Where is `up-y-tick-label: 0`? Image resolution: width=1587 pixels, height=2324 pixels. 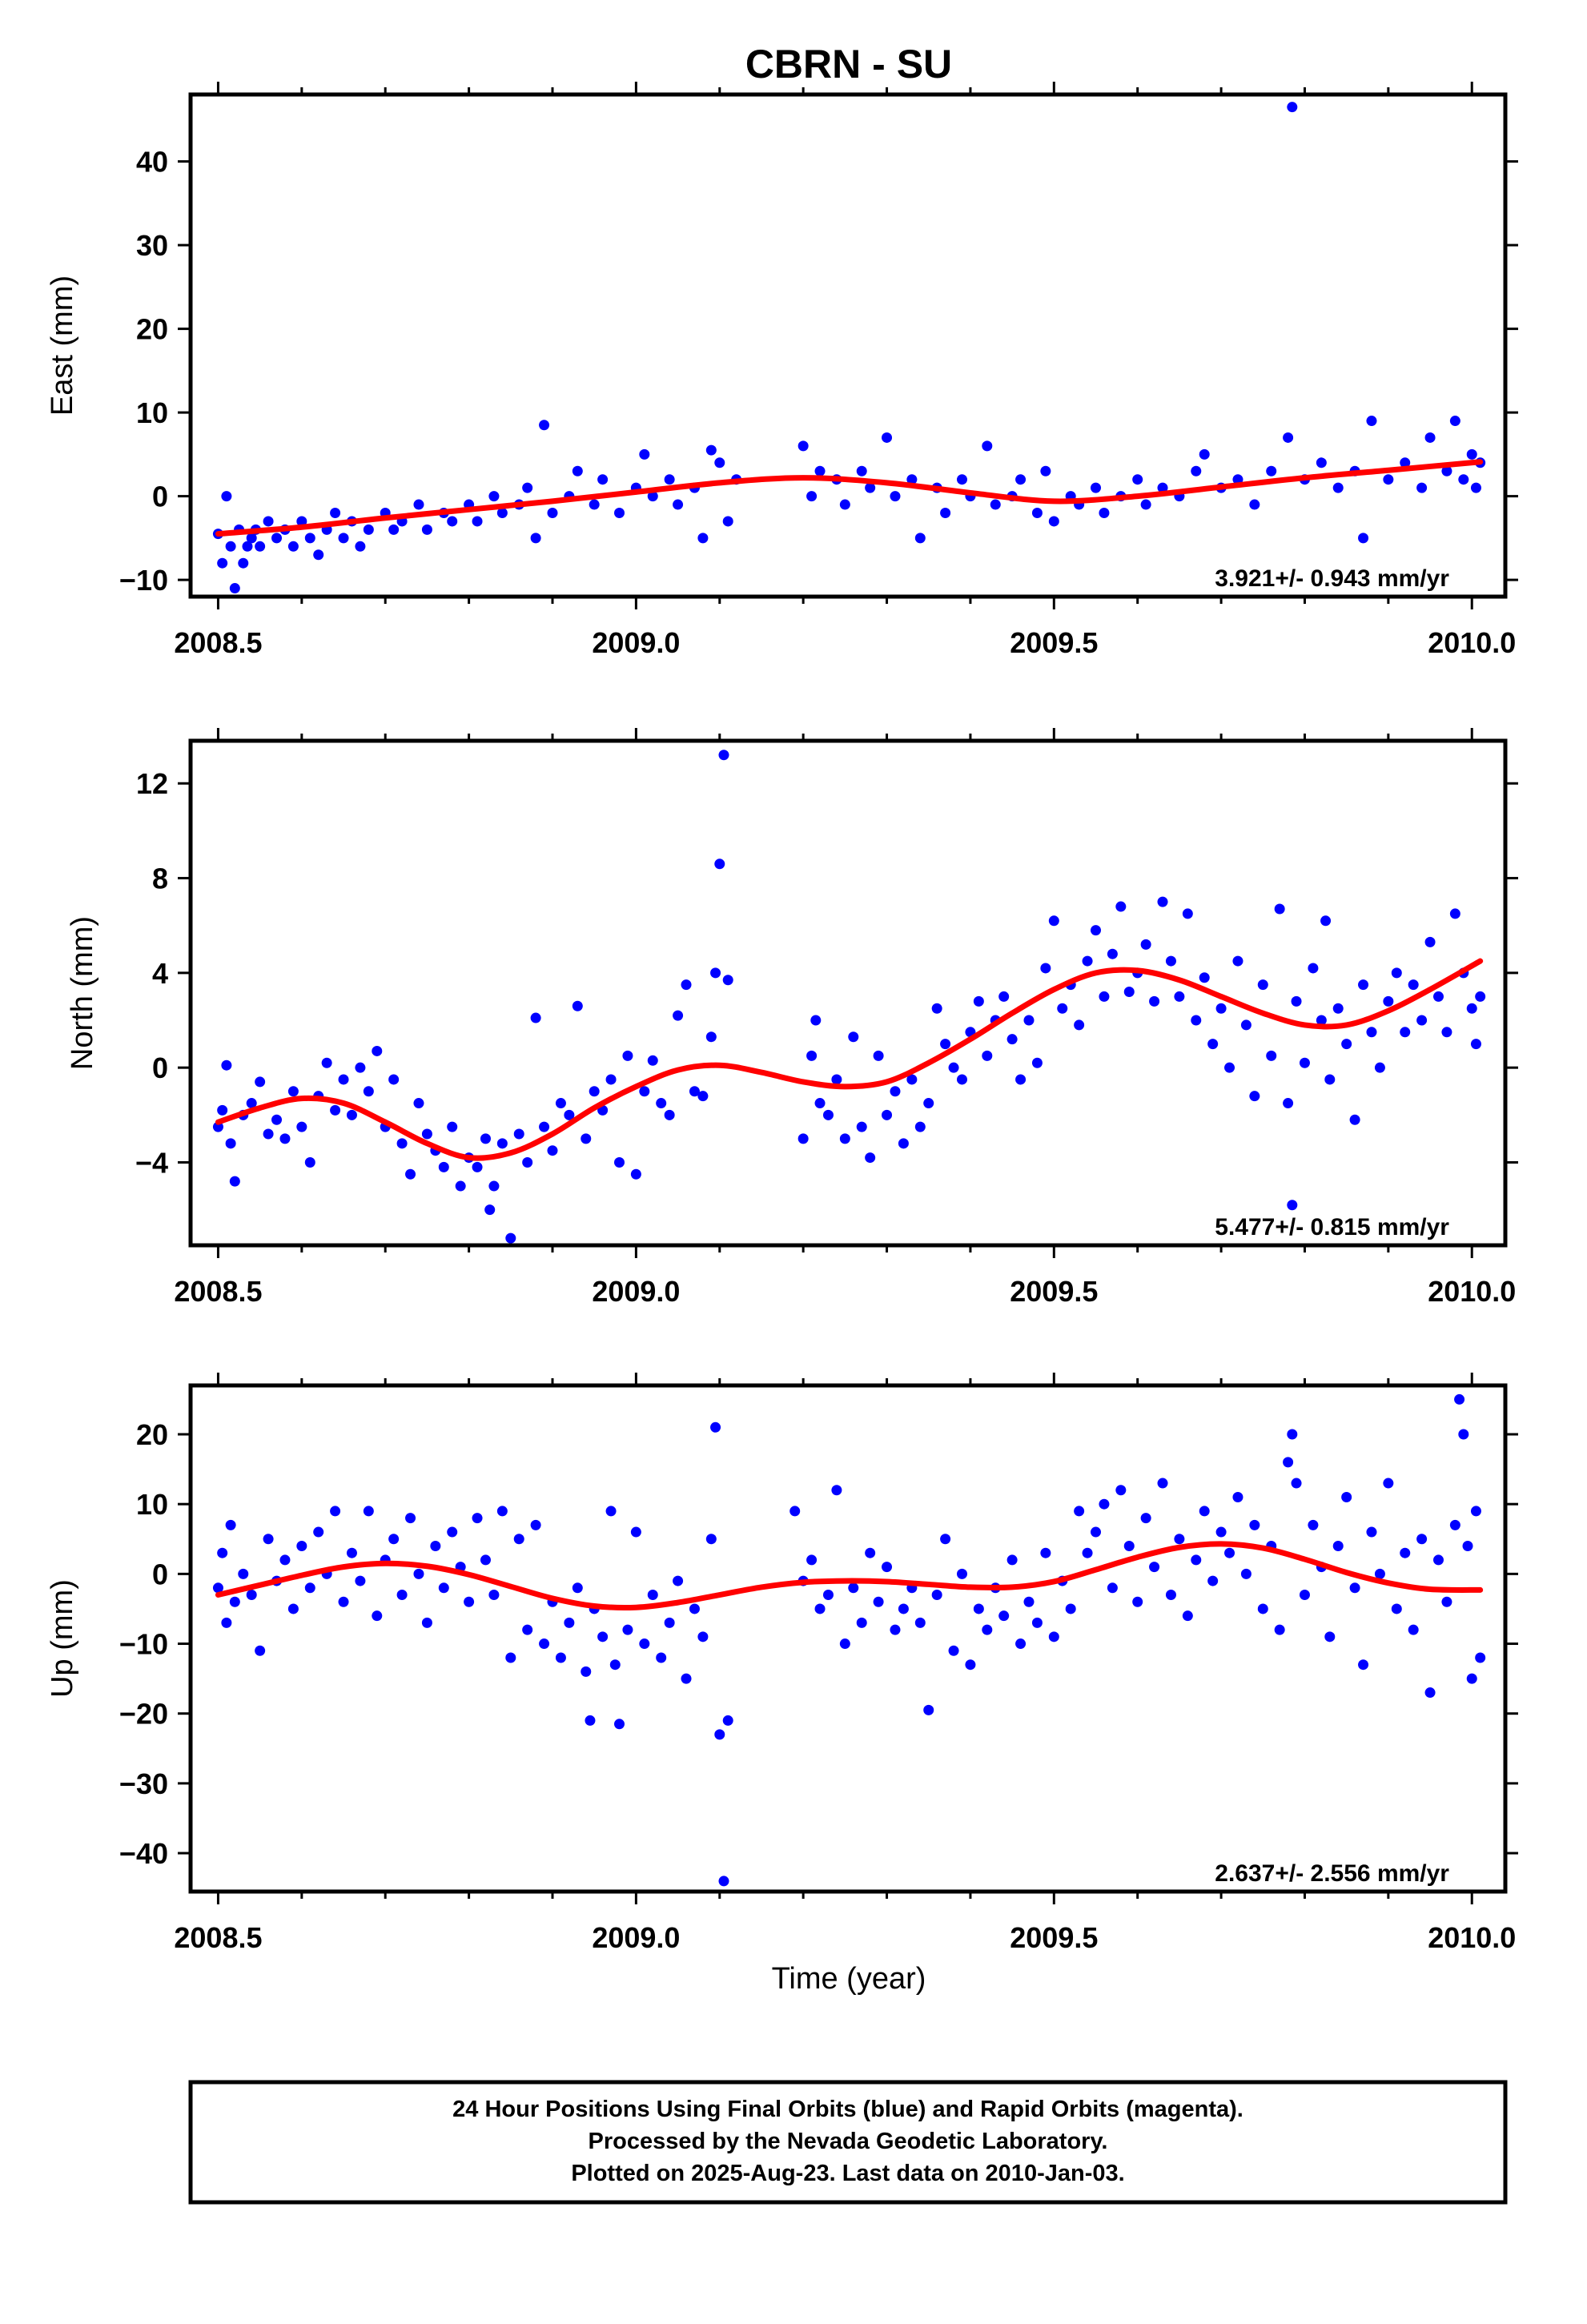 up-y-tick-label: 0 is located at coordinates (160, 1574).